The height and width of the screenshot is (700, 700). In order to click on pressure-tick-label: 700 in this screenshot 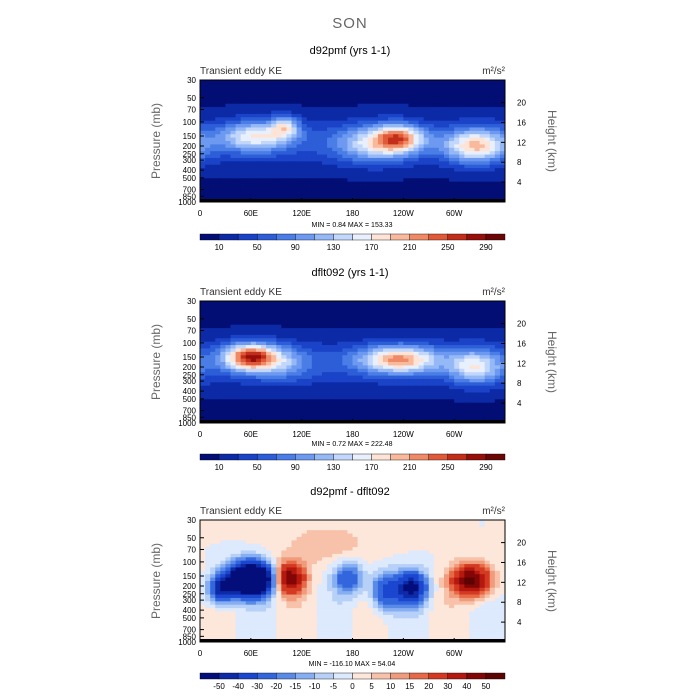, I will do `click(190, 411)`.